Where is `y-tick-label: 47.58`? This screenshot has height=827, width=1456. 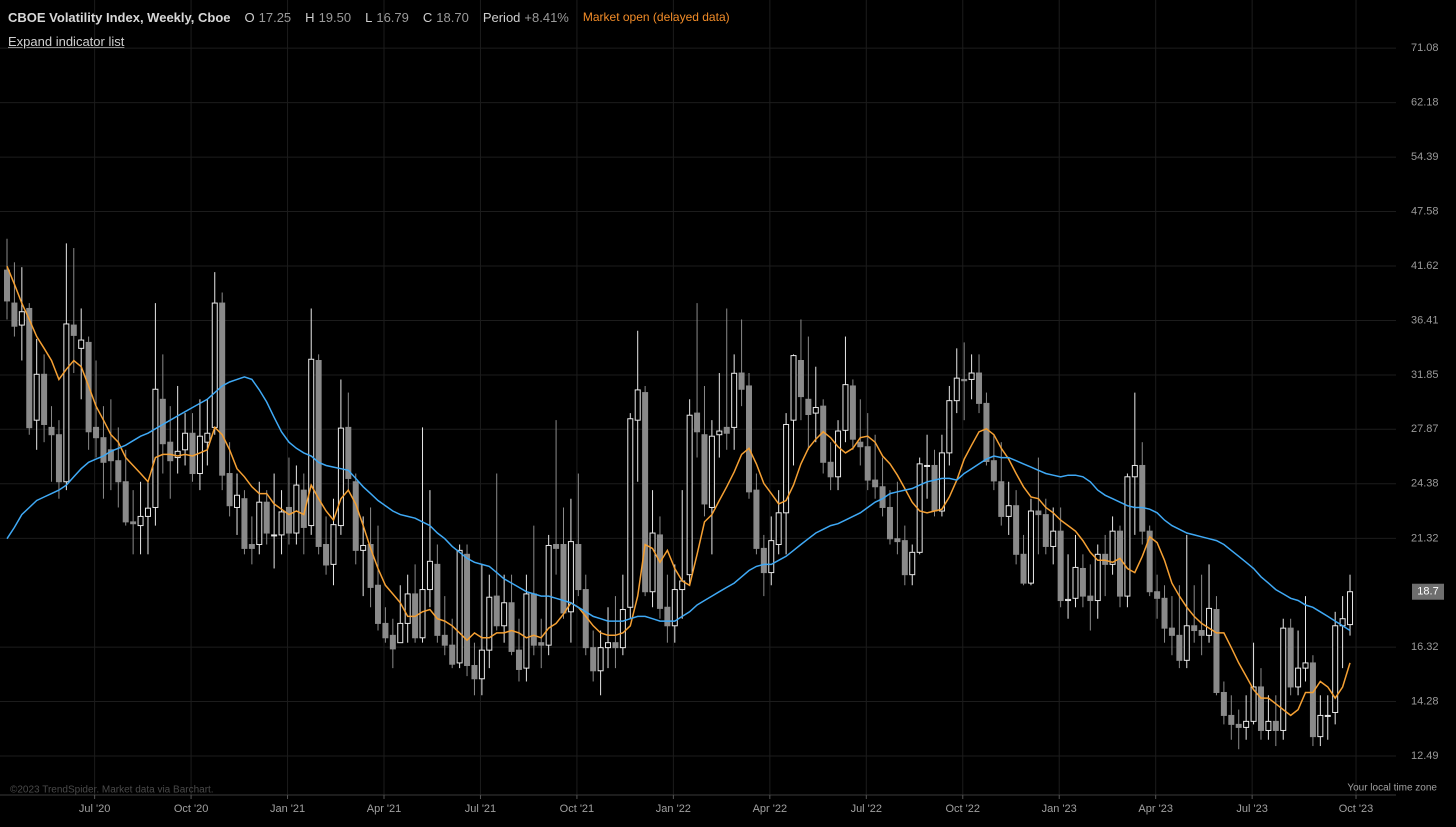
y-tick-label: 47.58 is located at coordinates (1425, 211).